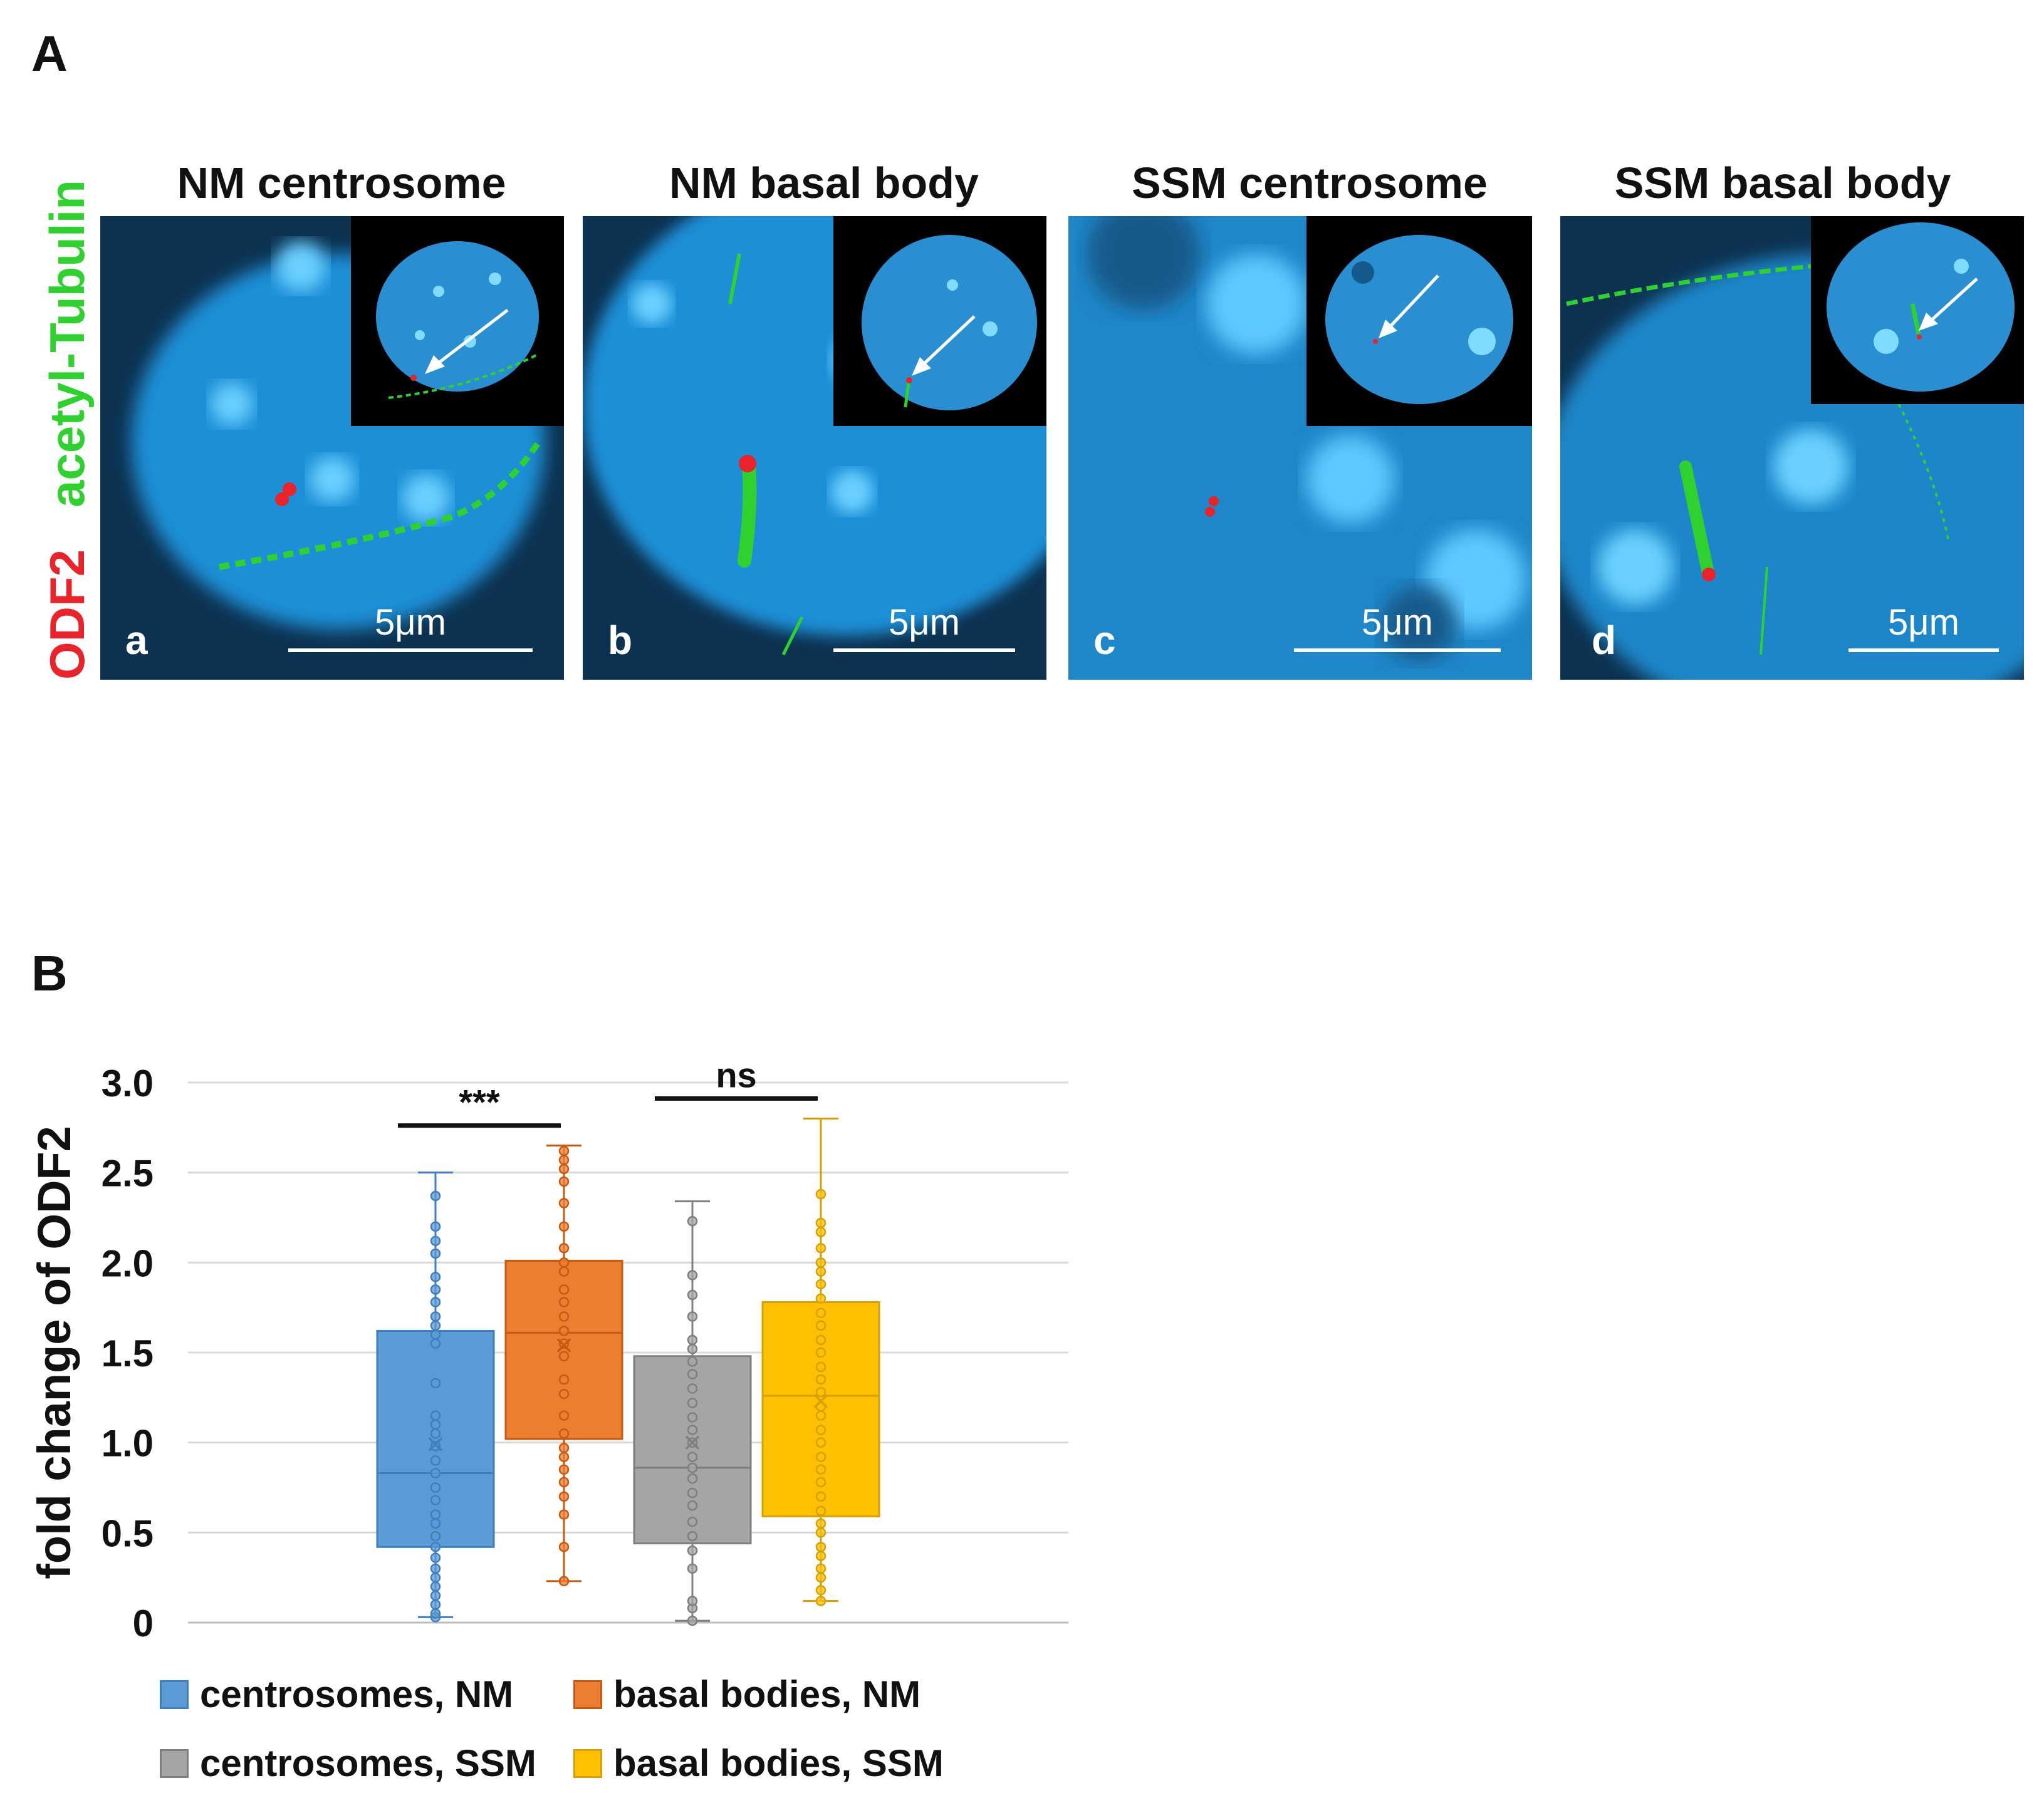 Image resolution: width=2044 pixels, height=1808 pixels. I want to click on scale-bar-c, so click(1397, 650).